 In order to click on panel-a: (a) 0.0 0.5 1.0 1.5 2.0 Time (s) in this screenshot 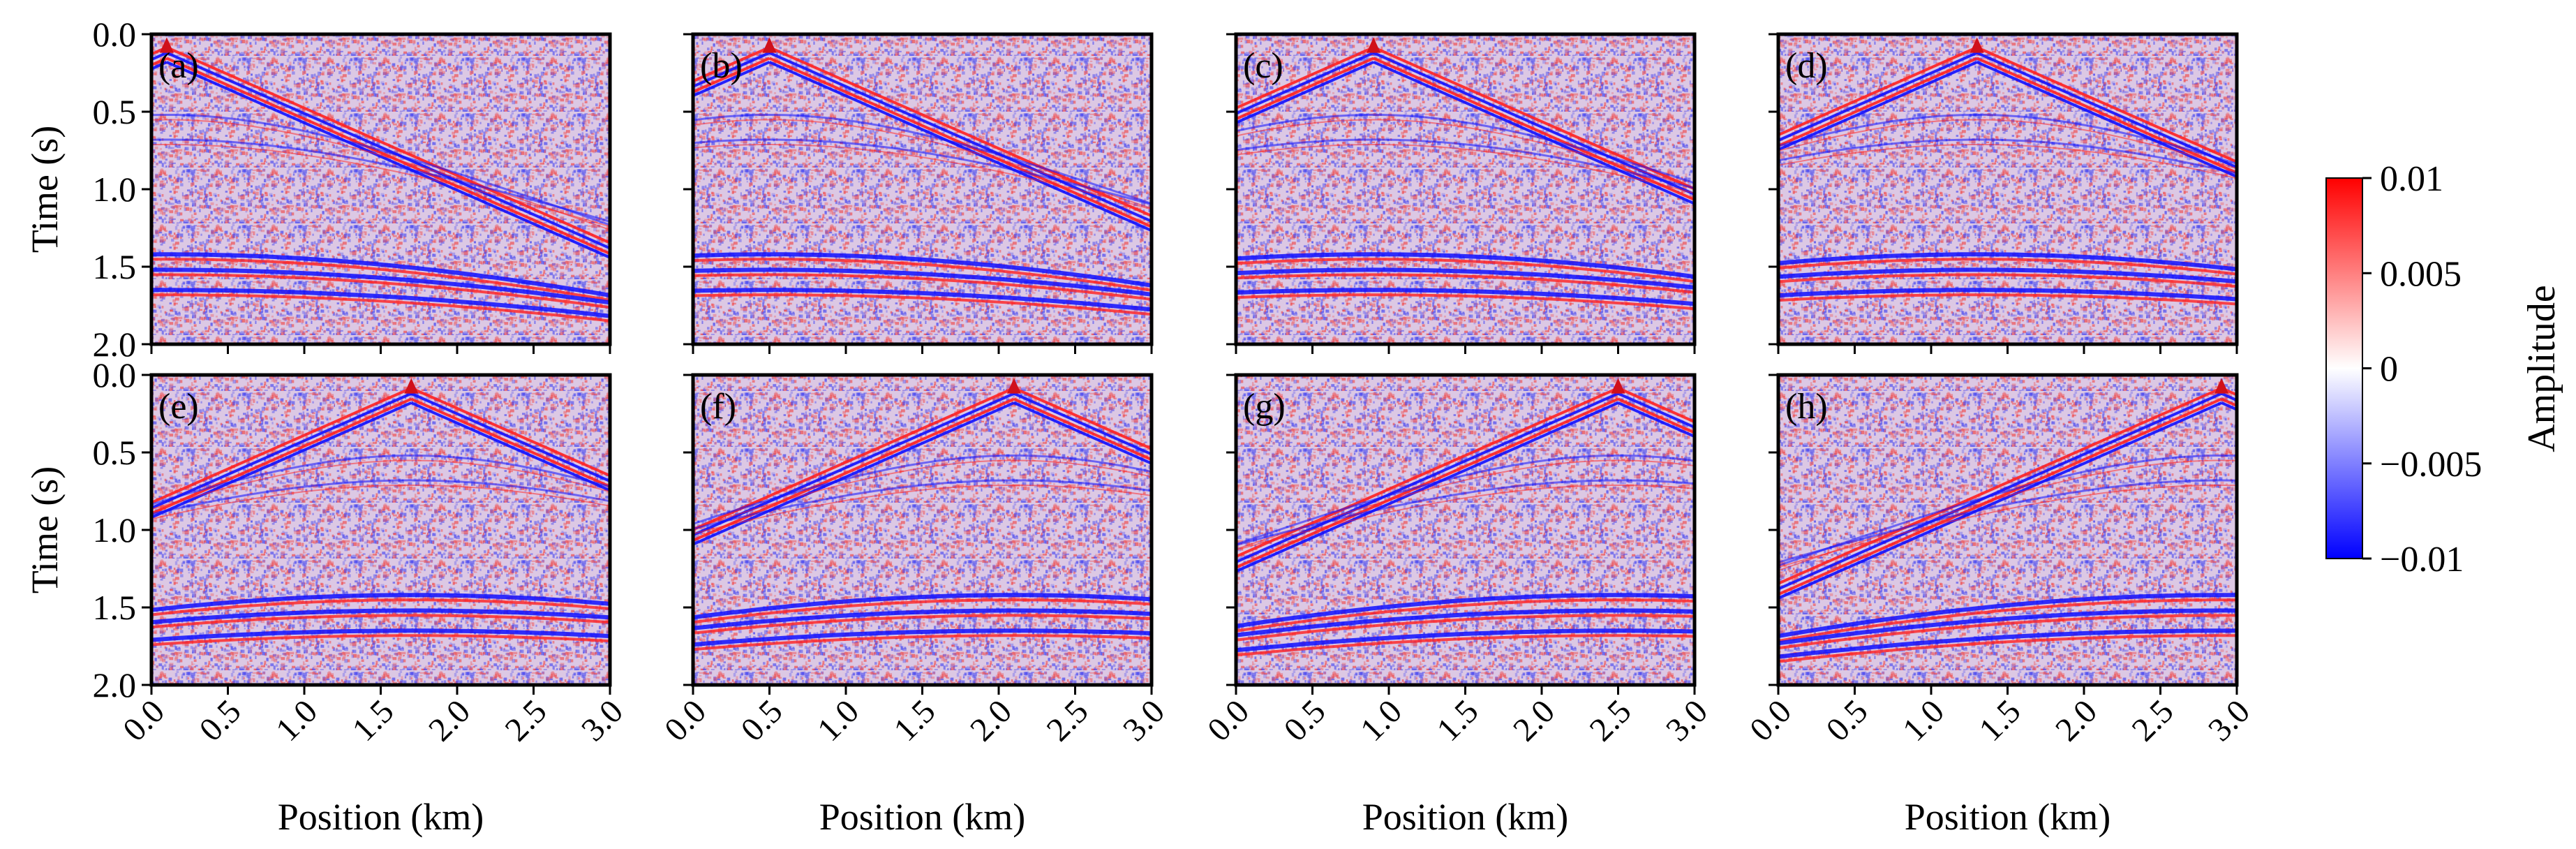, I will do `click(318, 189)`.